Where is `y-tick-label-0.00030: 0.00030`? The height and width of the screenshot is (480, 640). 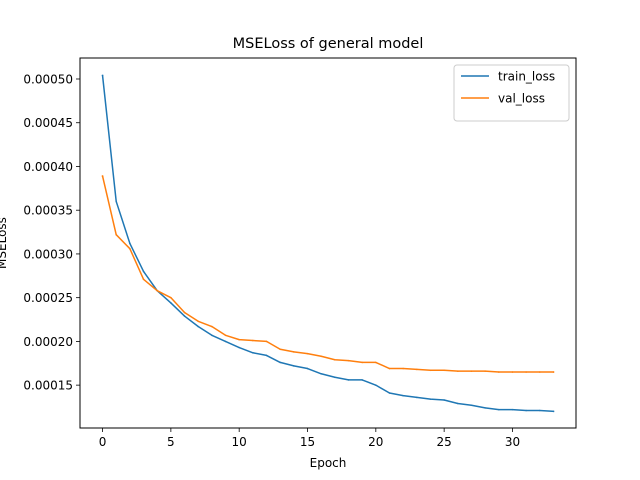 y-tick-label-0.00030: 0.00030 is located at coordinates (48, 254).